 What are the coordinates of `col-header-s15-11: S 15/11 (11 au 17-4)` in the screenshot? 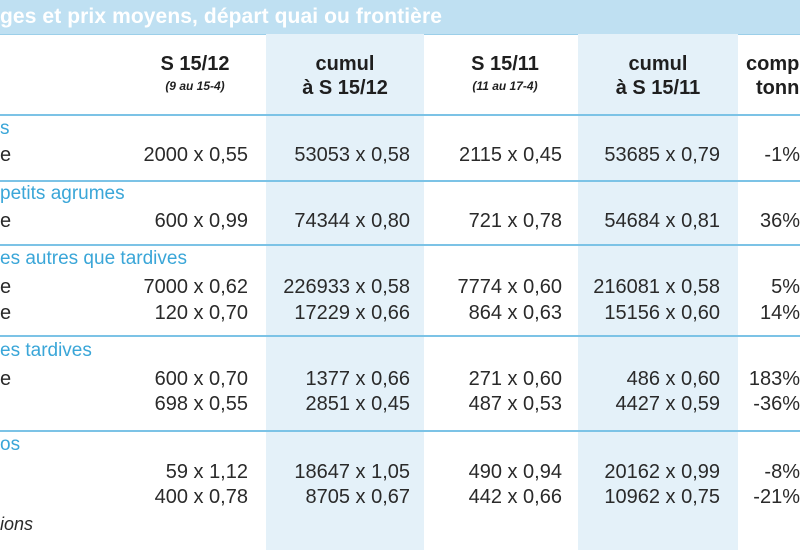 It's located at (505, 73).